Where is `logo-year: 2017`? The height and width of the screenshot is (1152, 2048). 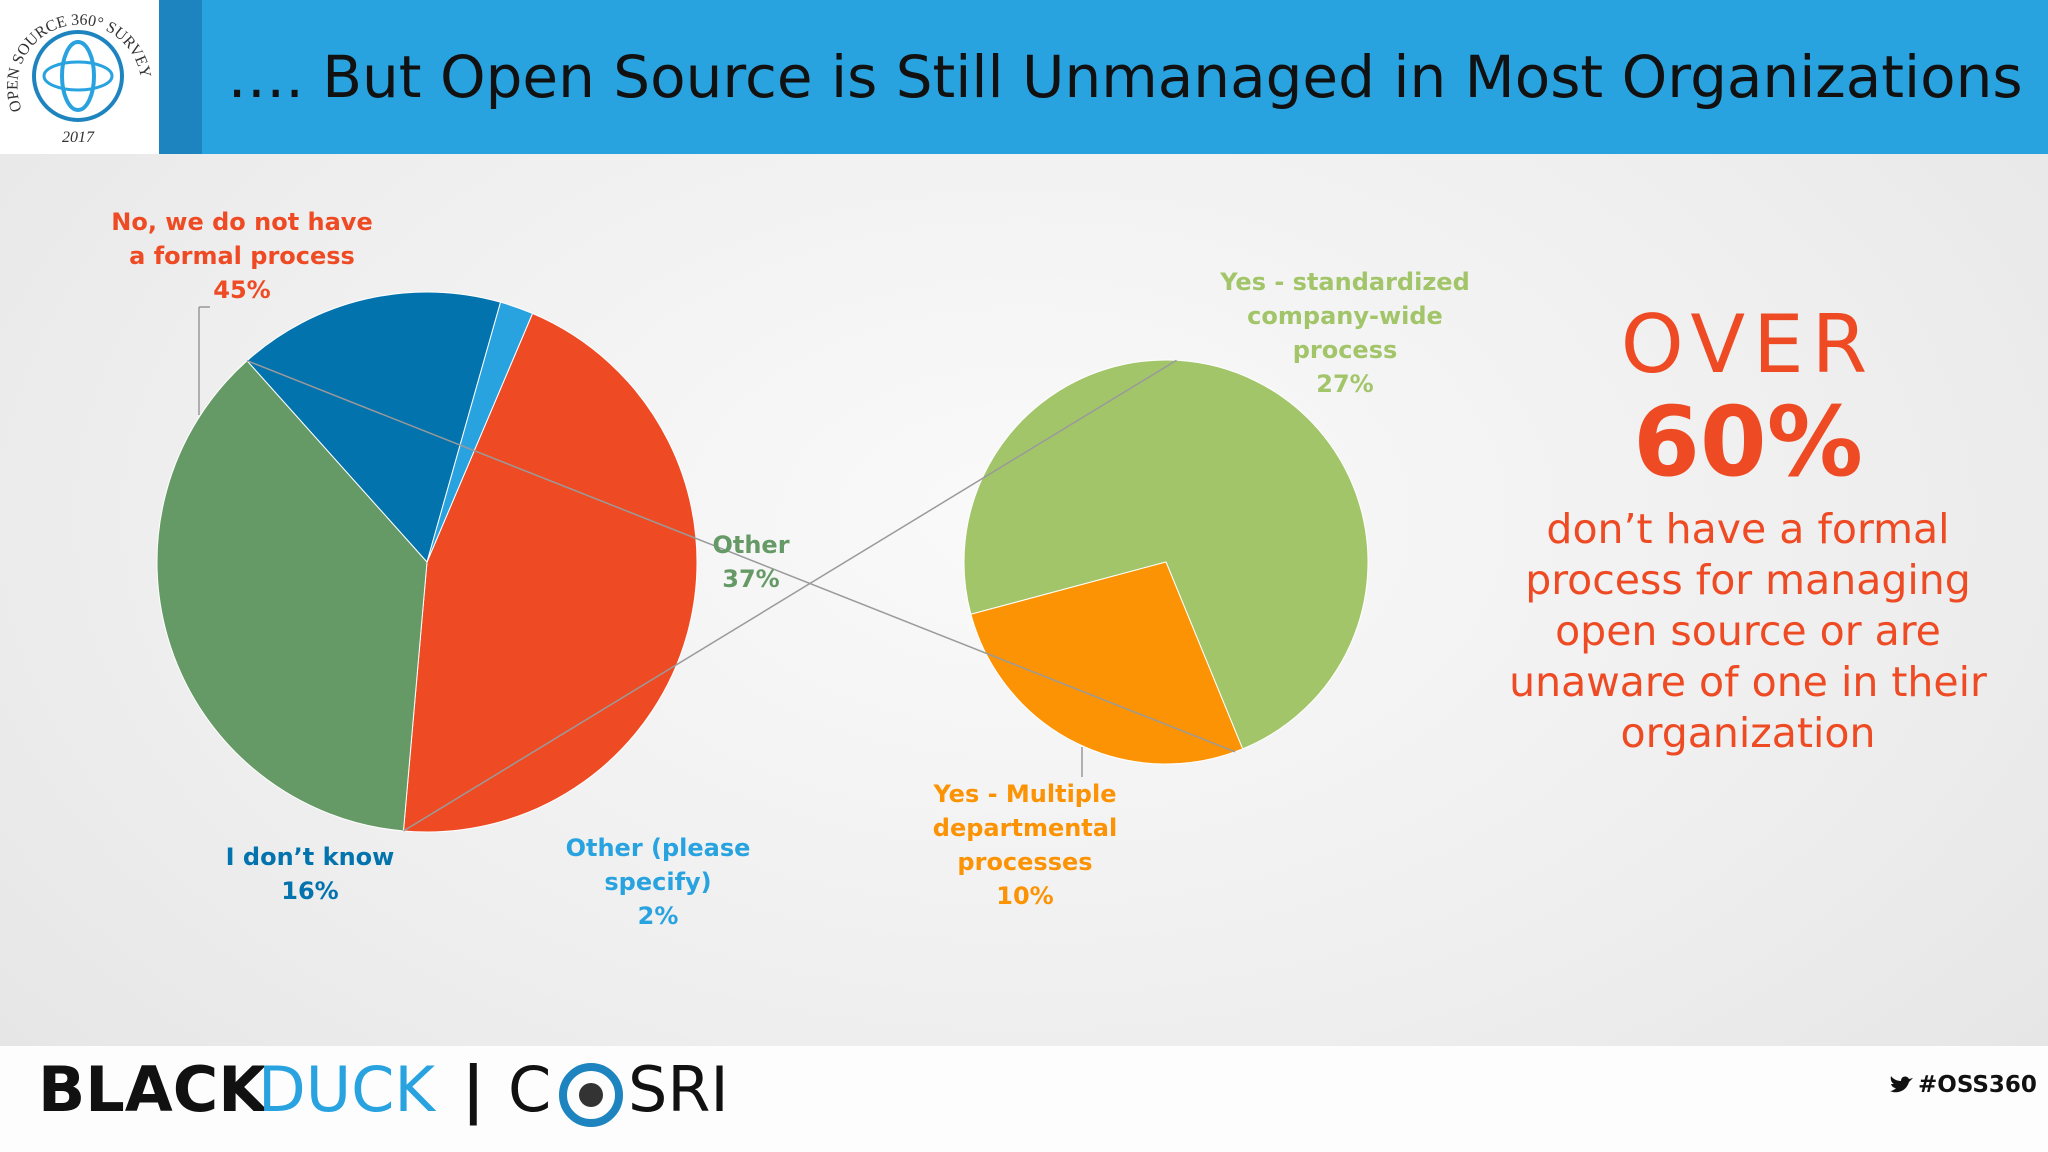 logo-year: 2017 is located at coordinates (78, 137).